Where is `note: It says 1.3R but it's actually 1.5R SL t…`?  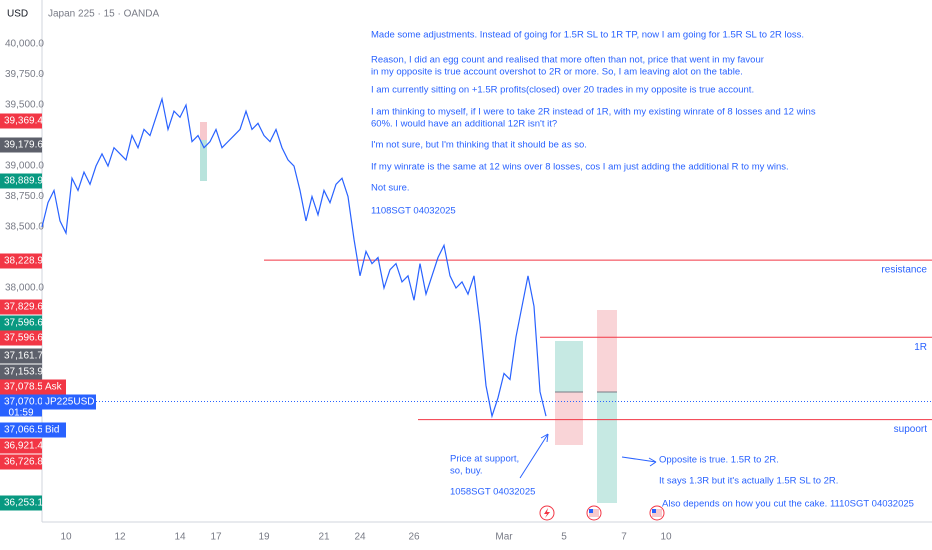 note: It says 1.3R but it's actually 1.5R SL t… is located at coordinates (748, 481).